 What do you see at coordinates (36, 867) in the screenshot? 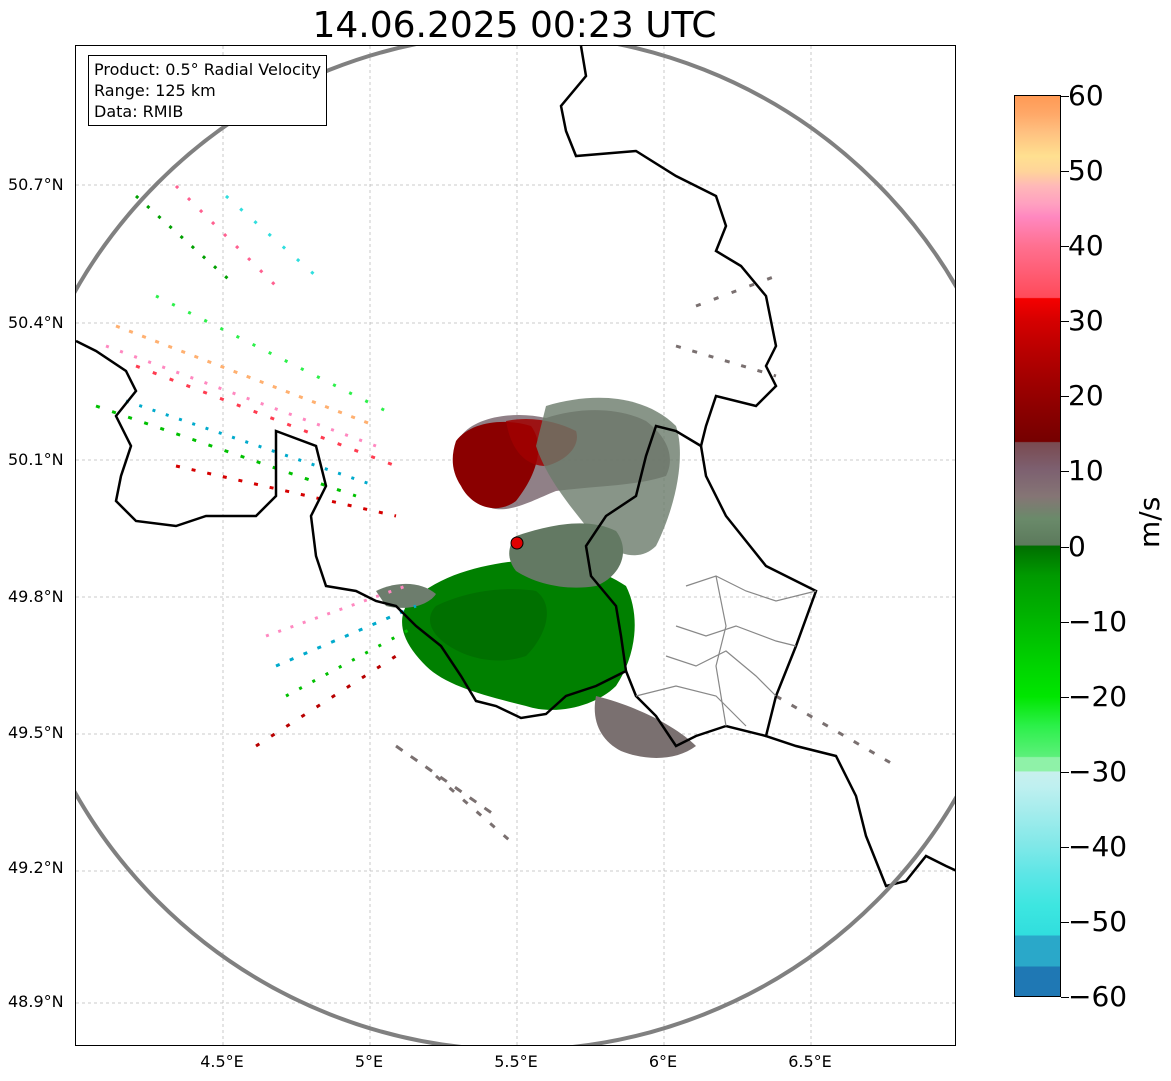
I see `y-tick-label: 49.2°N` at bounding box center [36, 867].